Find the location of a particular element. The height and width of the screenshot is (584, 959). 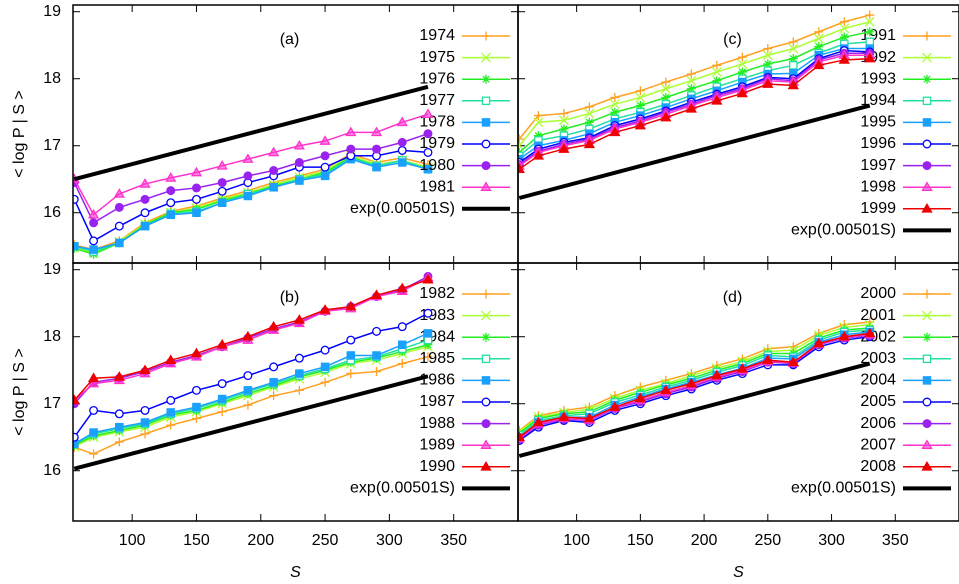

legend-label: 1980 is located at coordinates (437, 165).